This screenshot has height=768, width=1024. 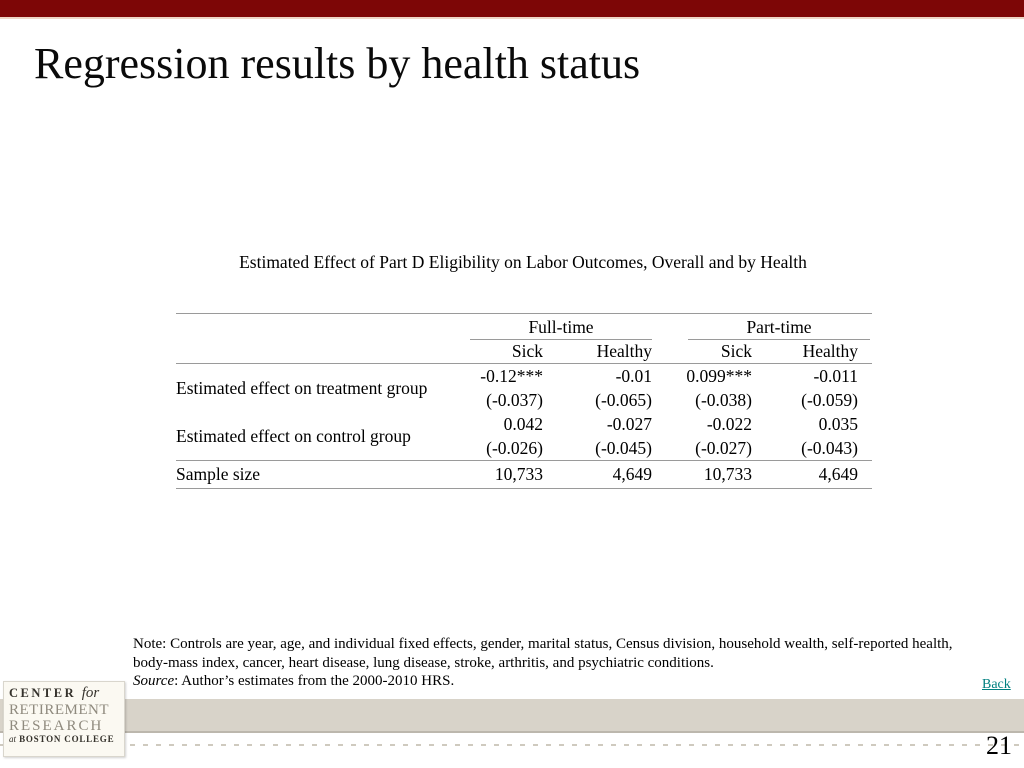 What do you see at coordinates (719, 375) in the screenshot?
I see `estimate-cell: 0.099***` at bounding box center [719, 375].